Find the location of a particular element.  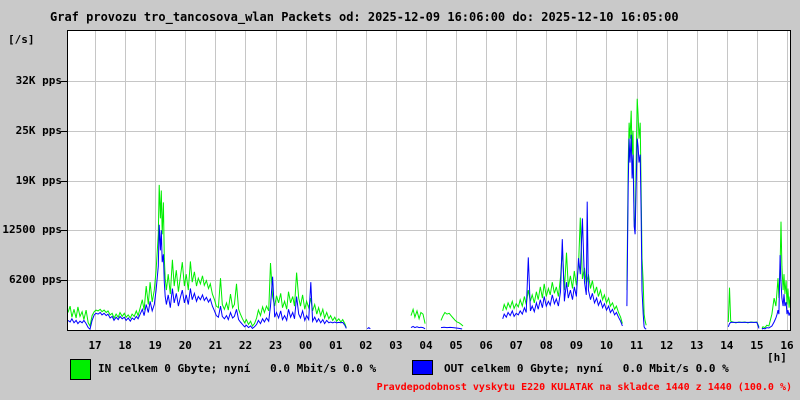

x-tick-label: 22 is located at coordinates (245, 345).